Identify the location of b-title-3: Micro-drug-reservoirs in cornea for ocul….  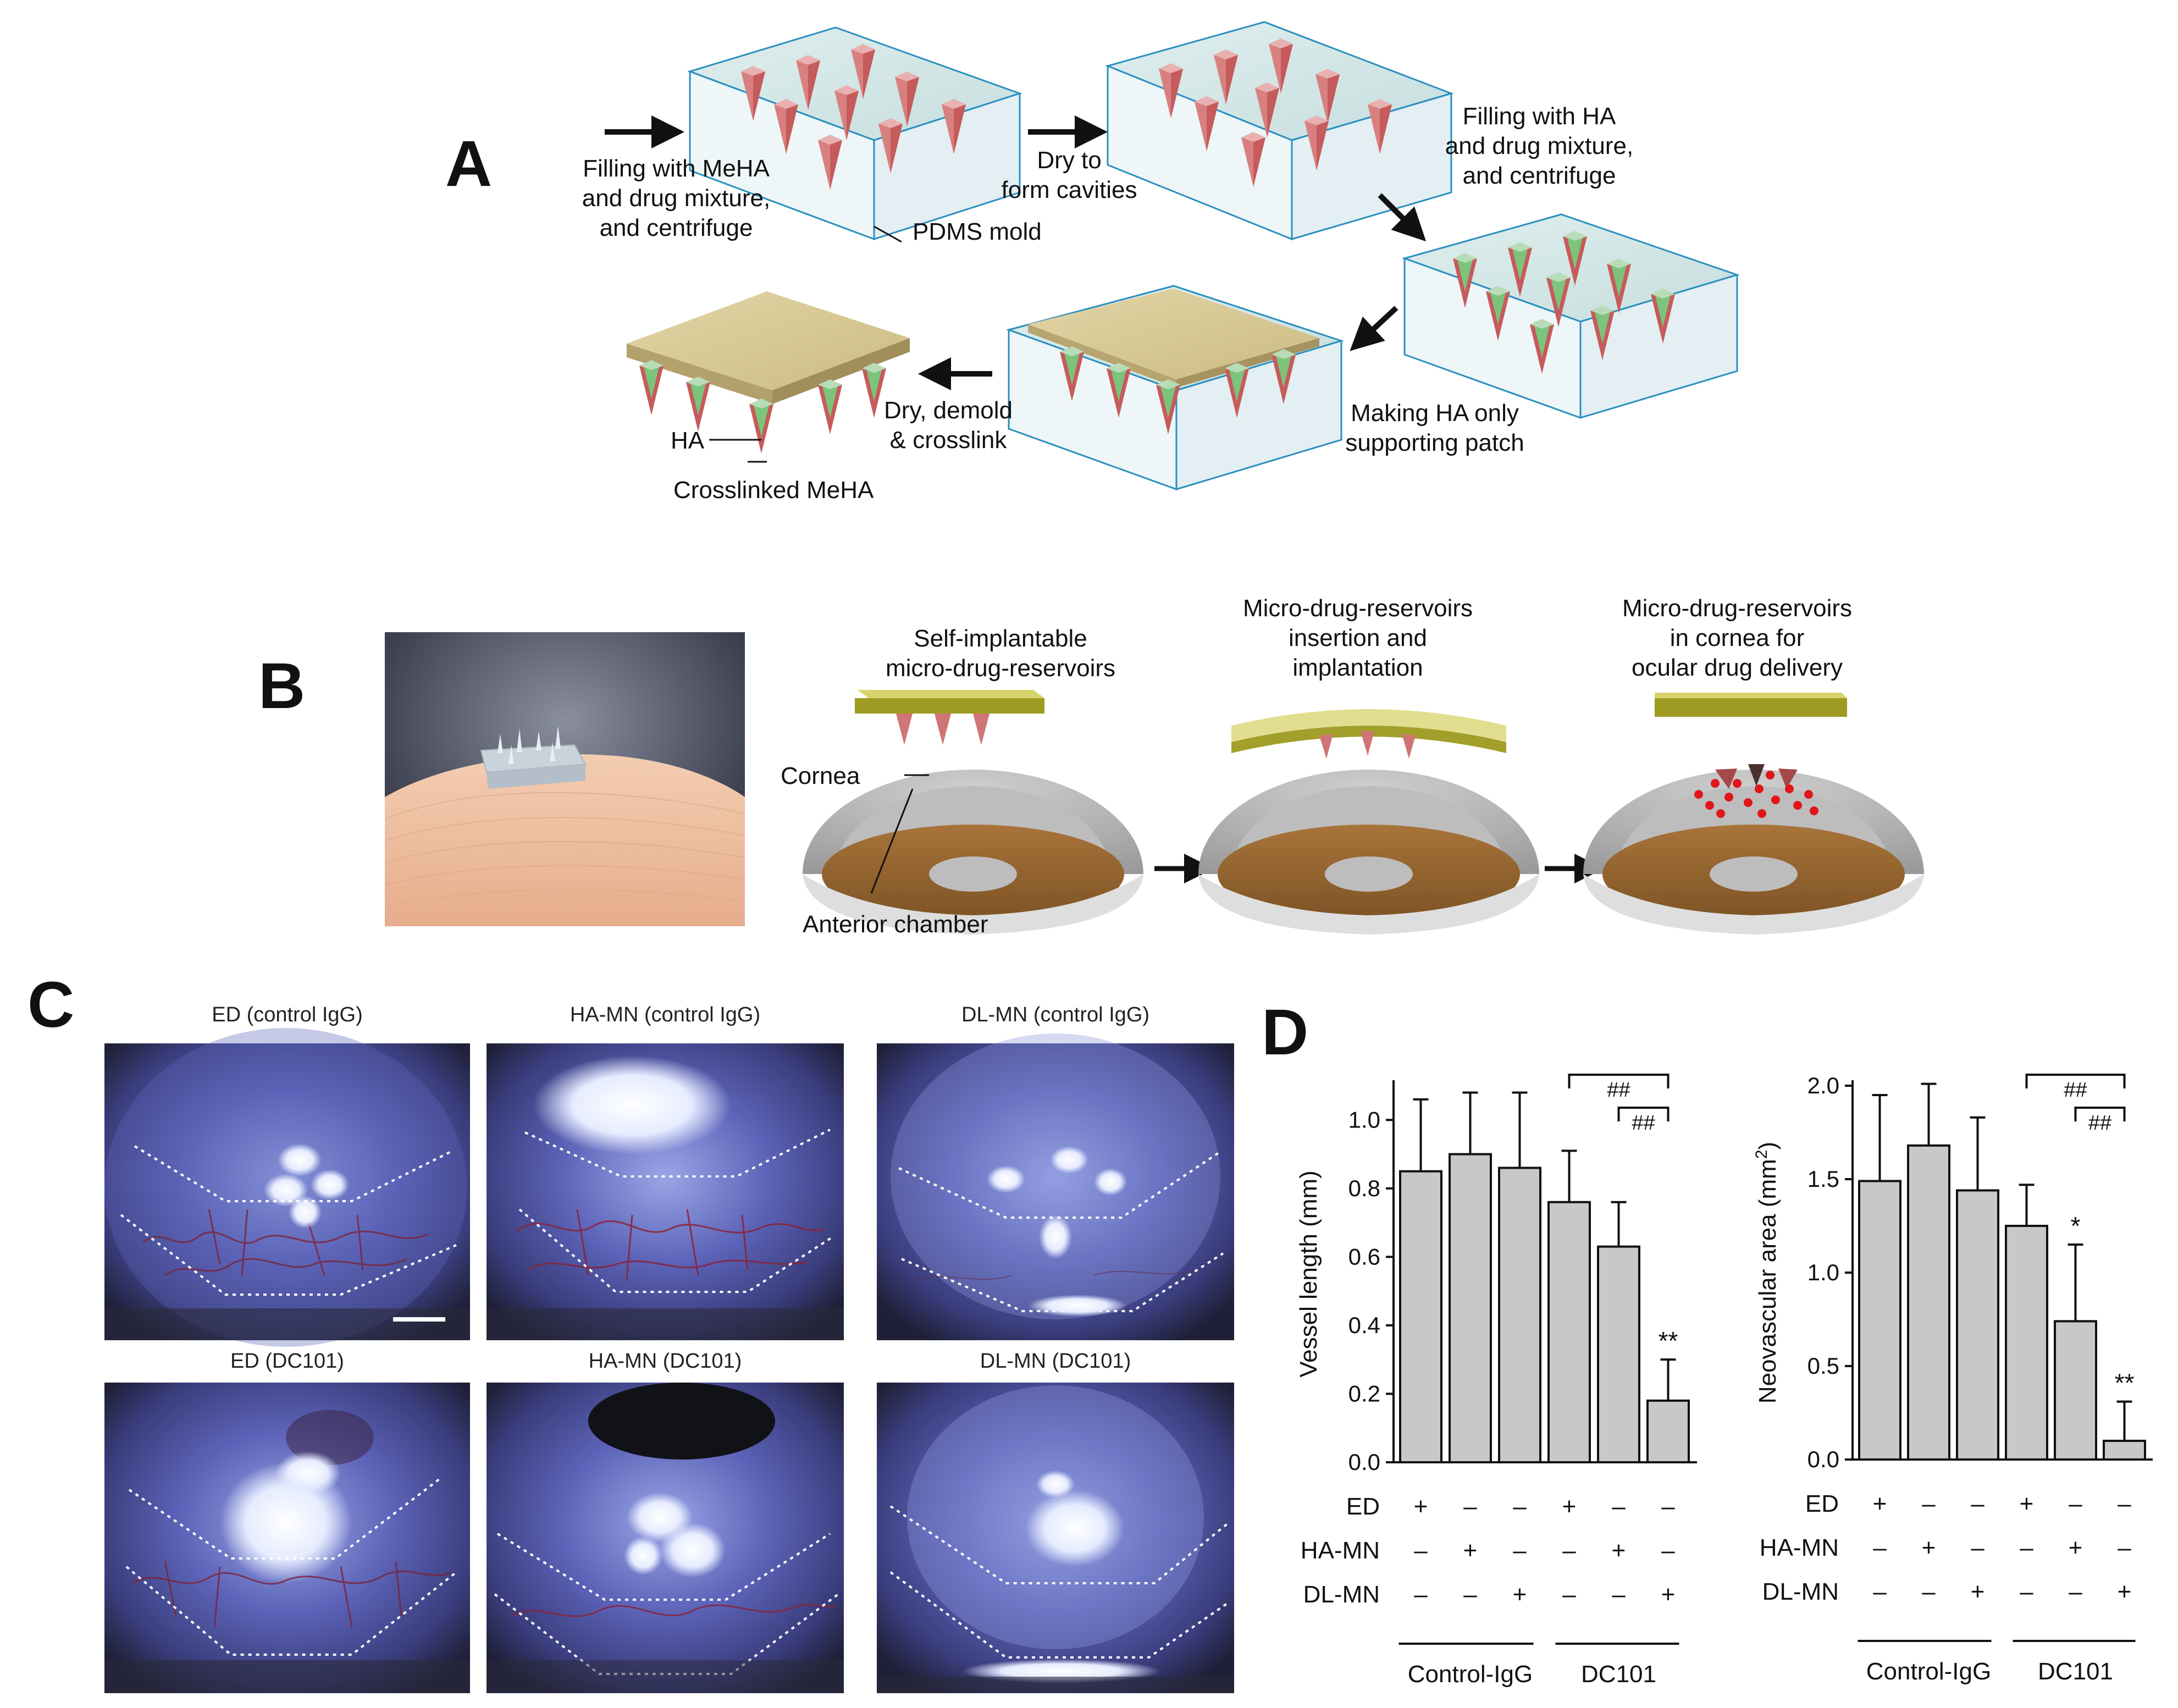
(1737, 638).